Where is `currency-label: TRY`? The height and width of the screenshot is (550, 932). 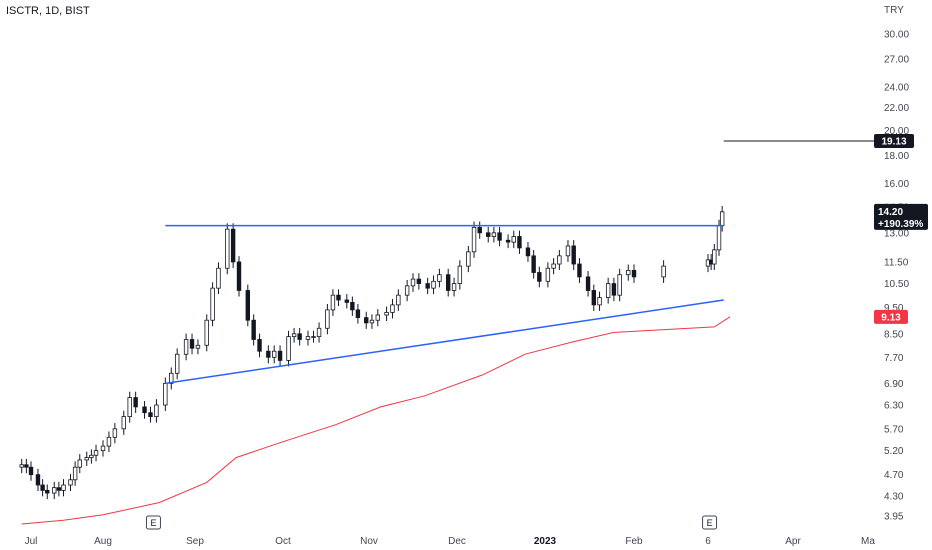 currency-label: TRY is located at coordinates (894, 10).